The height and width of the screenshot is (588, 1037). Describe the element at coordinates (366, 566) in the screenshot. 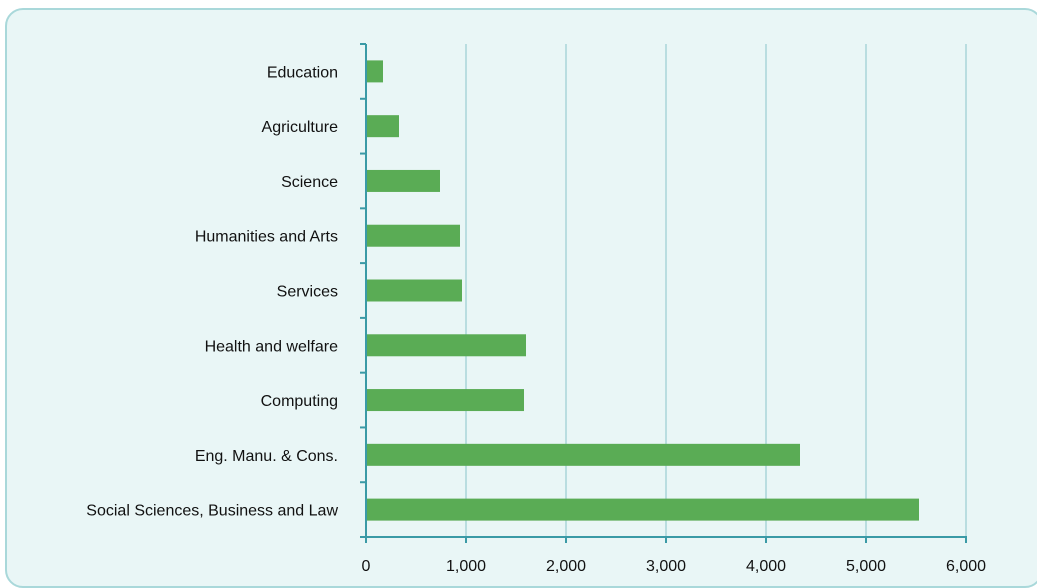

I see `x-tick-label-0: 0` at that location.